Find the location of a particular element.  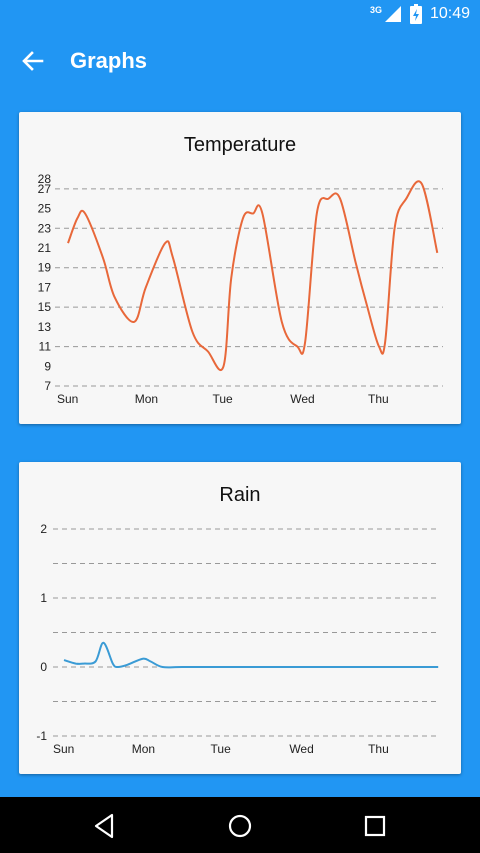

temperature-y-tick-label: 23 is located at coordinates (45, 228).